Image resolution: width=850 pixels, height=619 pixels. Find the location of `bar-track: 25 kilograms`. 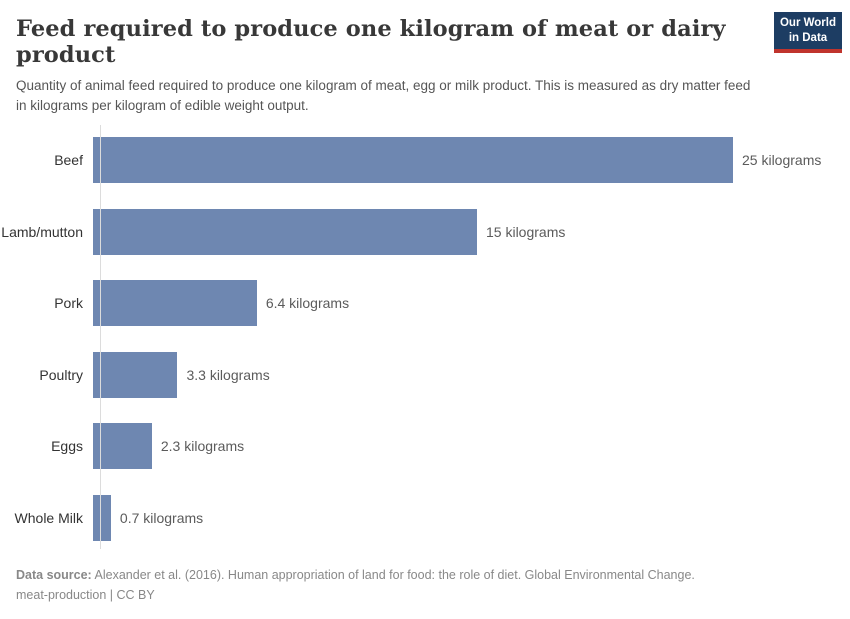

bar-track: 25 kilograms is located at coordinates (471, 160).